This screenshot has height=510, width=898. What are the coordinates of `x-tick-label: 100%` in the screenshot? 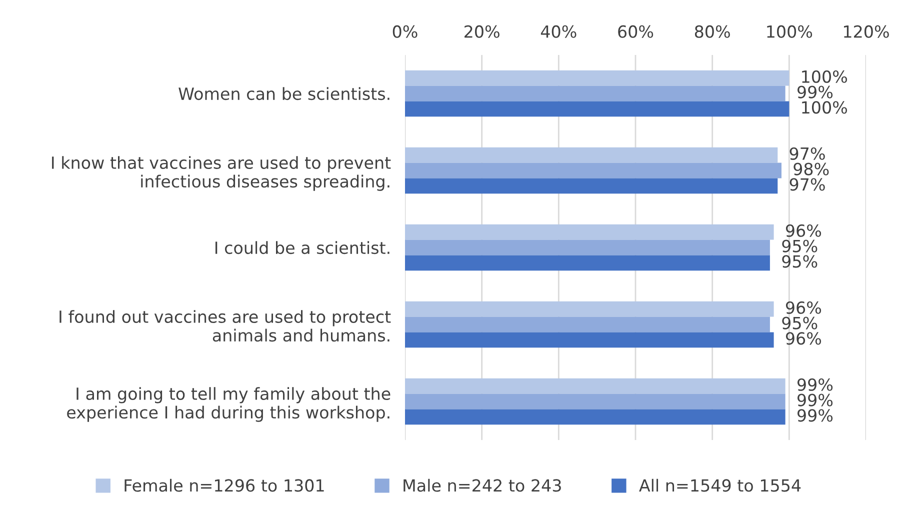 It's located at (789, 31).